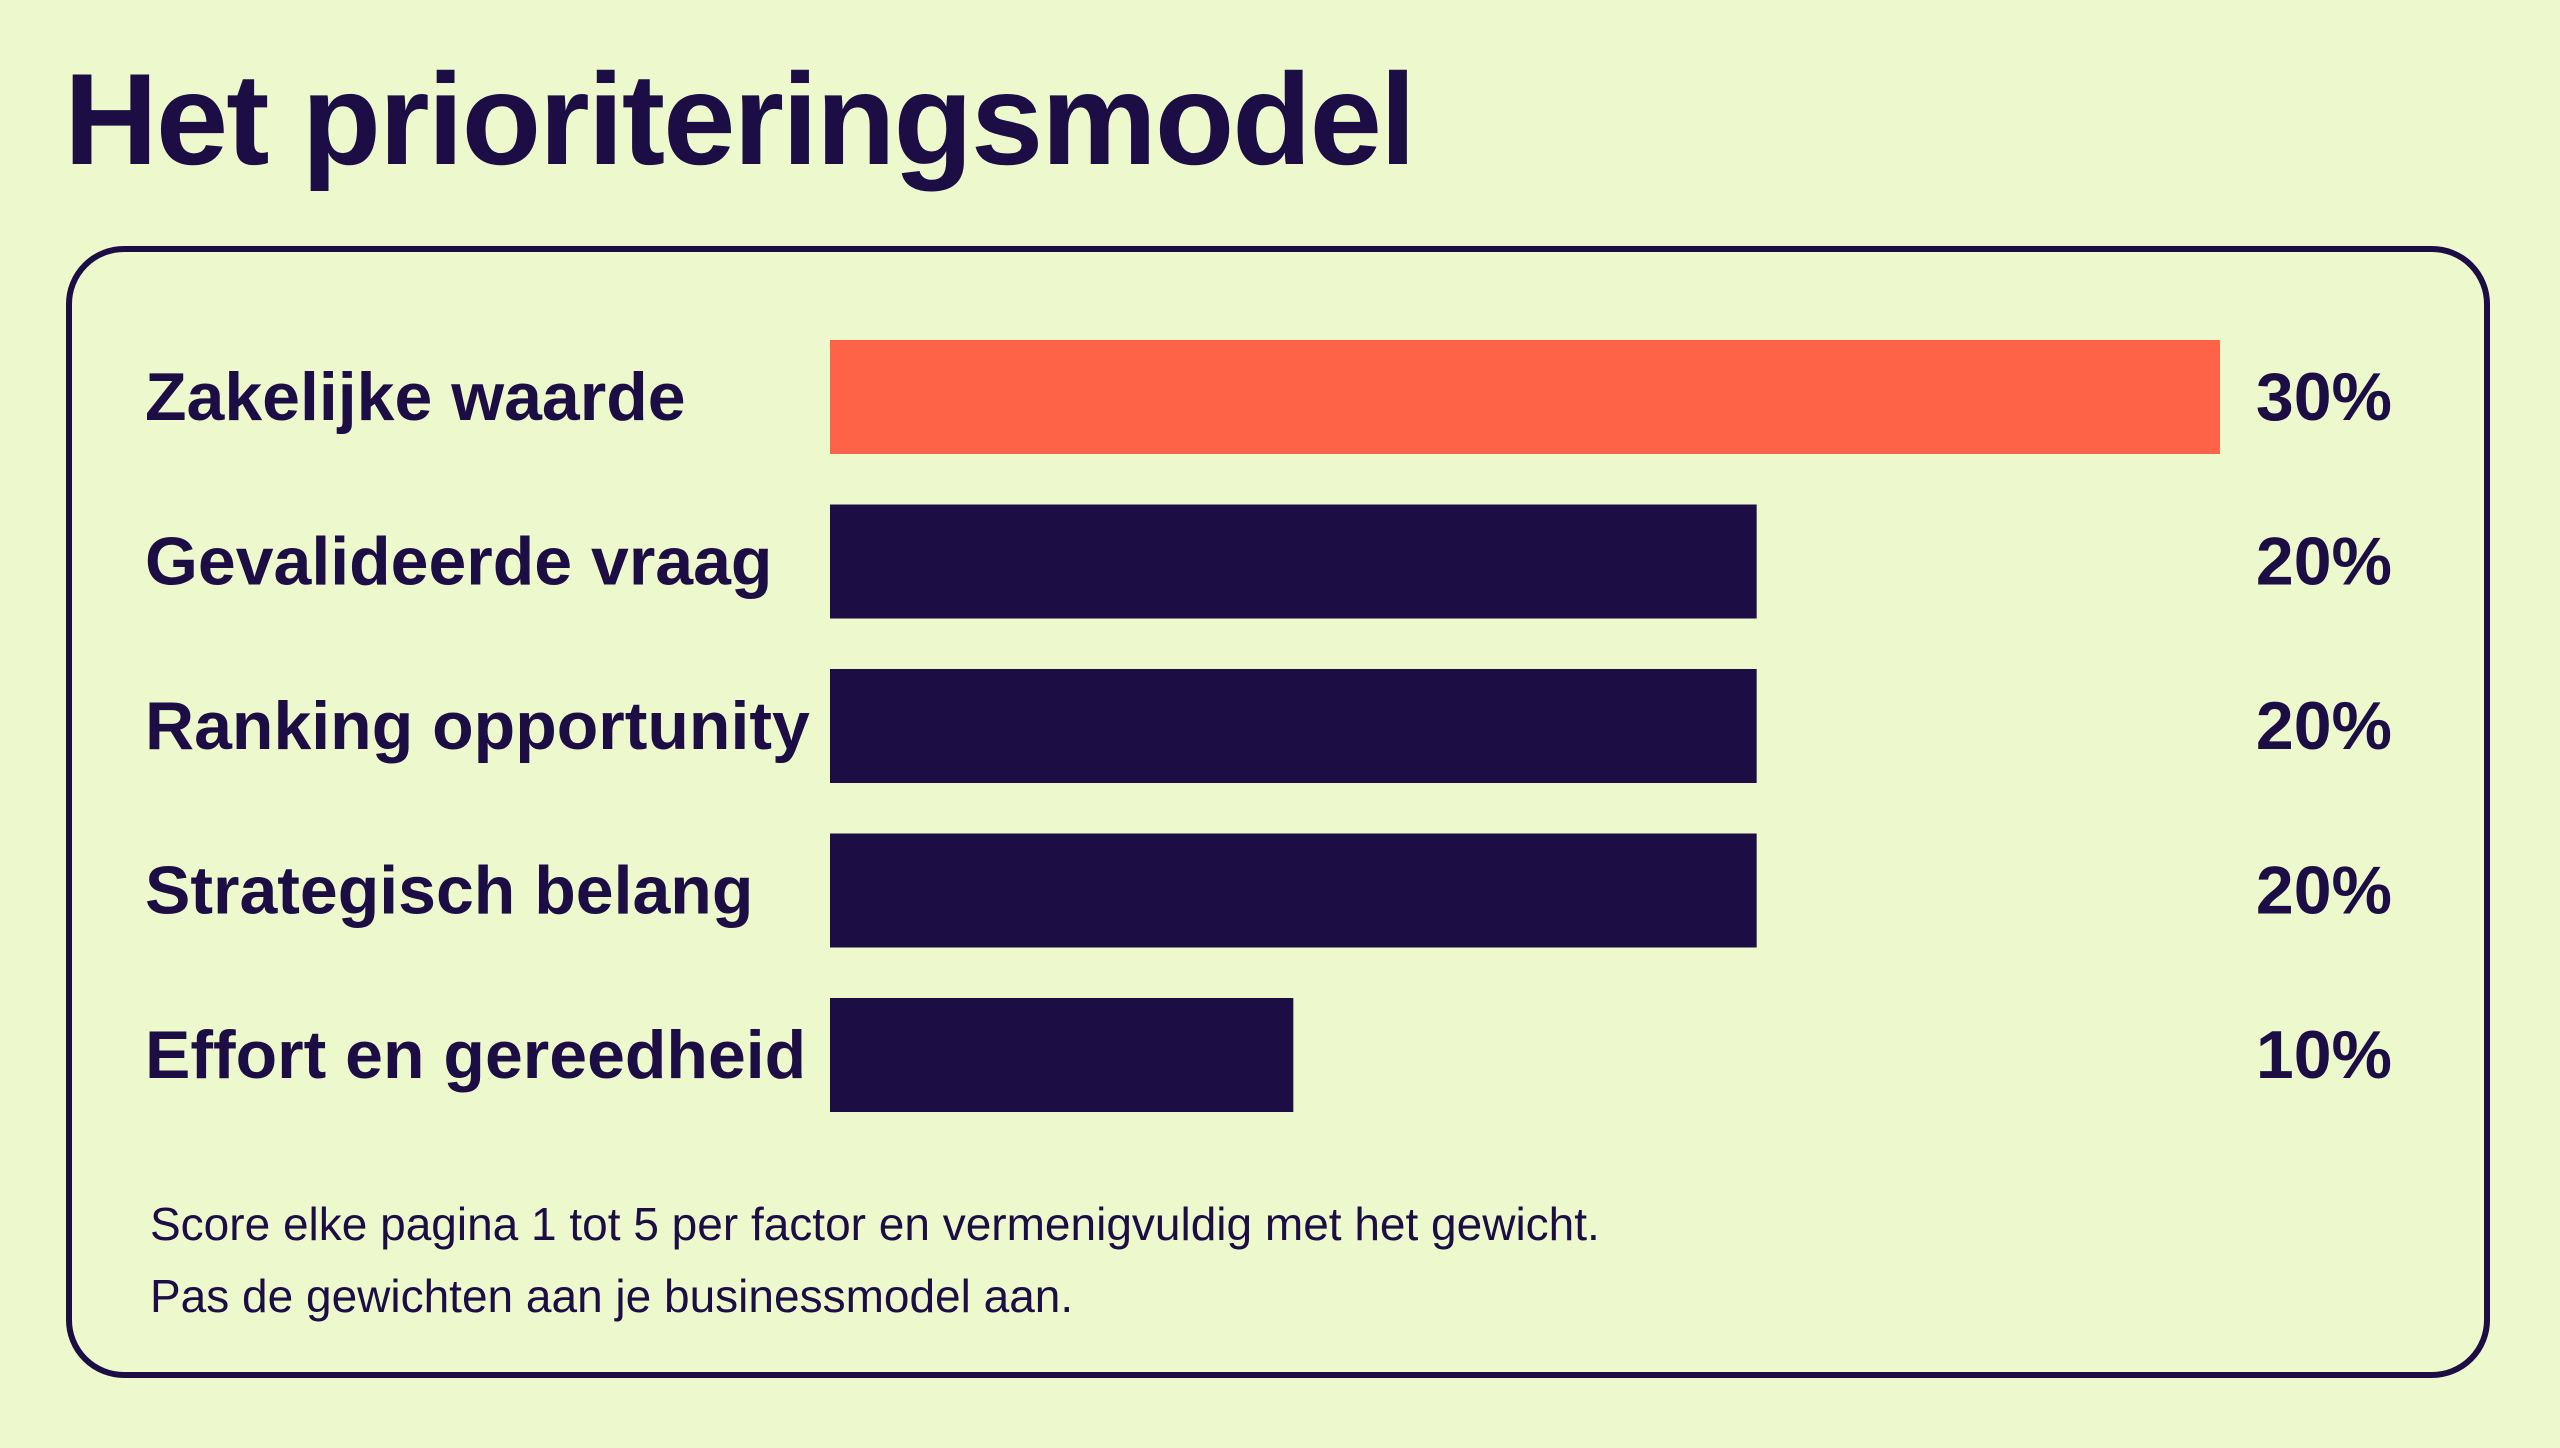 This screenshot has height=1448, width=2560. Describe the element at coordinates (1525, 397) in the screenshot. I see `bar-zakelijke-waarde` at that location.